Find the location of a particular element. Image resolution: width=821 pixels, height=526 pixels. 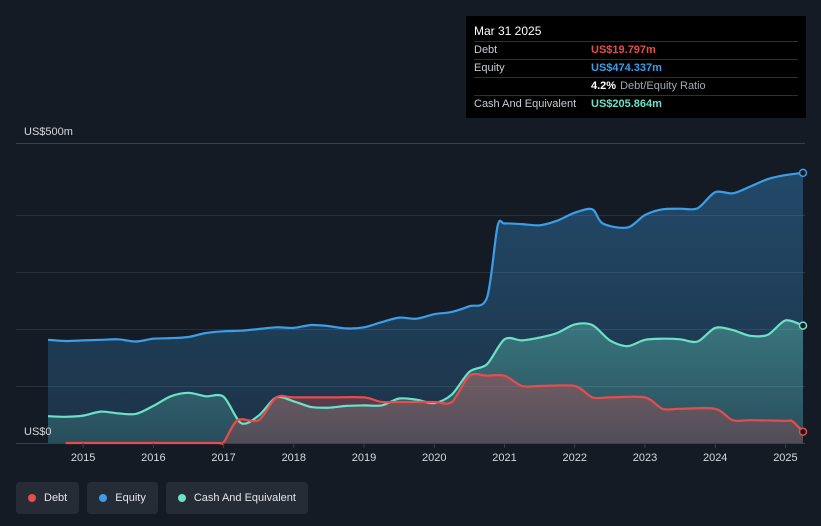

series-end-markers is located at coordinates (803, 302).